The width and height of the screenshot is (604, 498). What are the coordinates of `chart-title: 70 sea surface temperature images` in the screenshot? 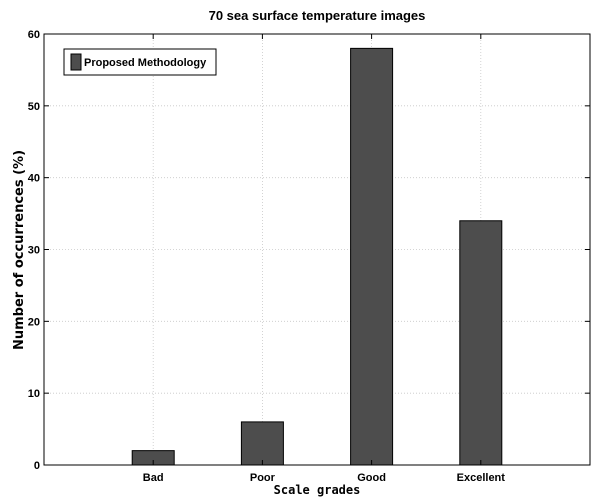 It's located at (317, 15).